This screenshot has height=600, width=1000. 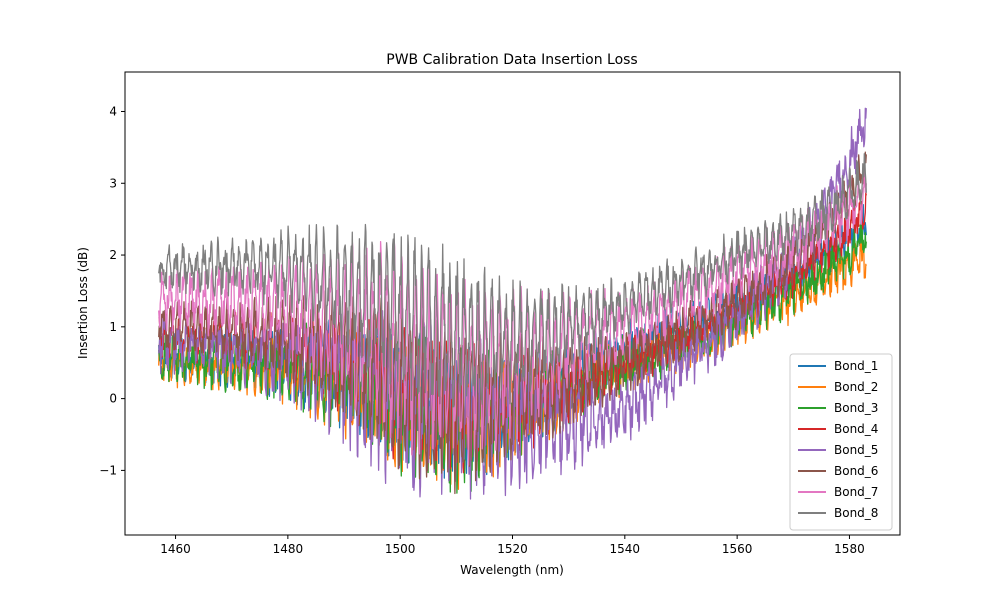 What do you see at coordinates (512, 570) in the screenshot?
I see `x-axis-label: Wavelength (nm)` at bounding box center [512, 570].